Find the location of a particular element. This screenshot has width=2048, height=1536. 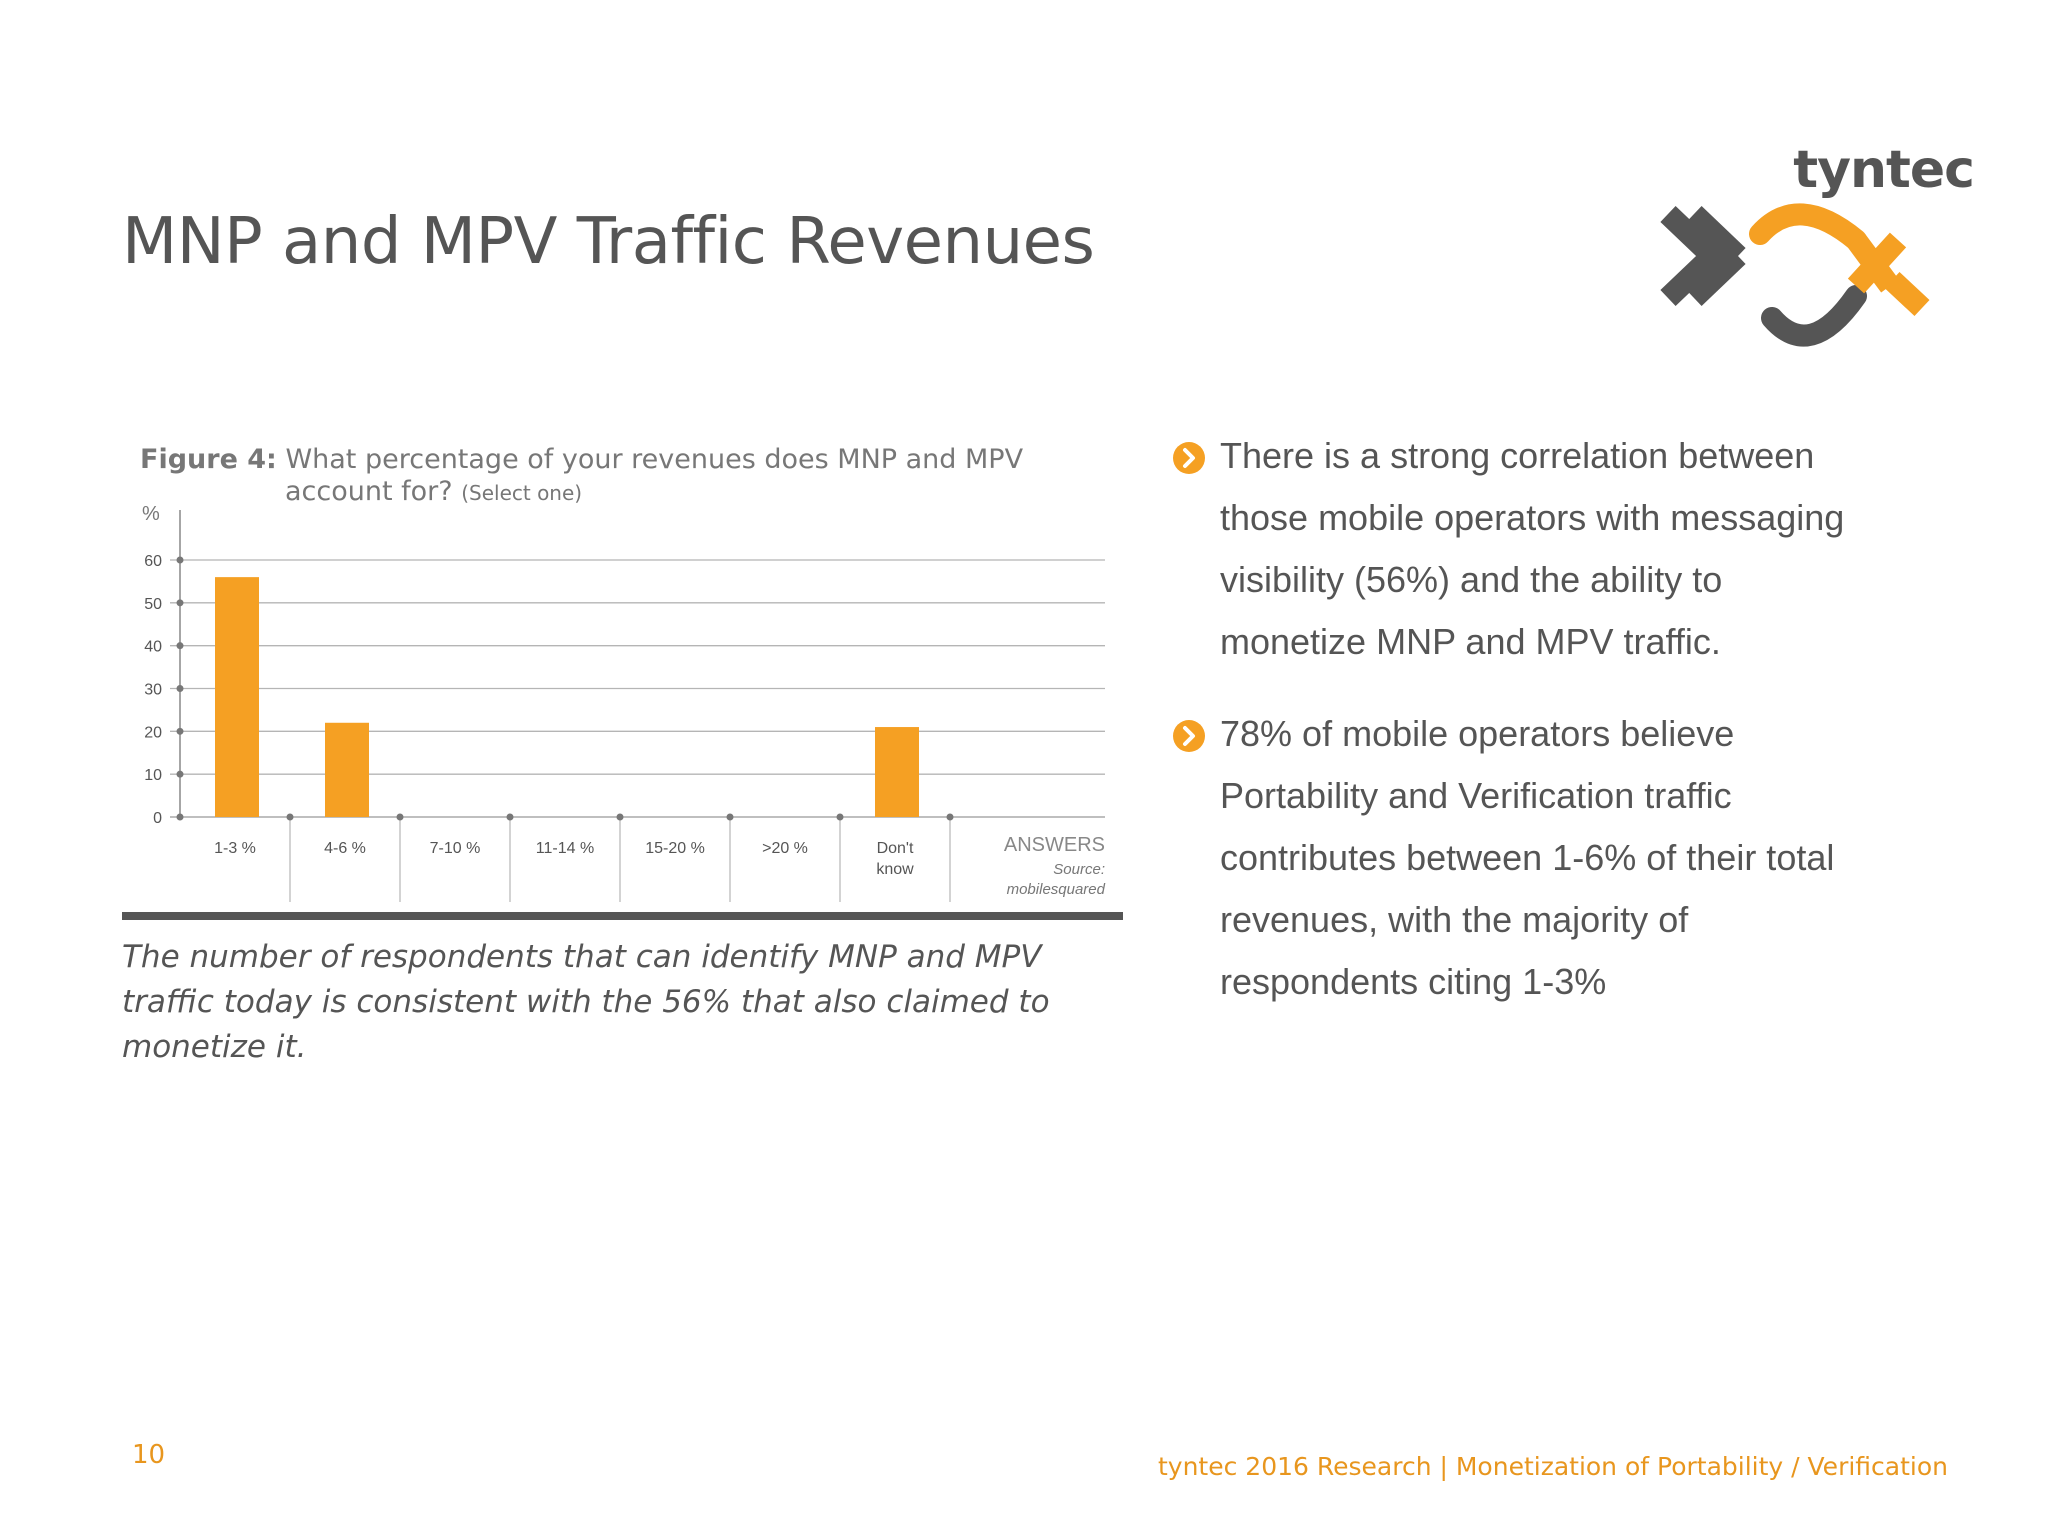

figure-label: Figure 4: is located at coordinates (208, 459).